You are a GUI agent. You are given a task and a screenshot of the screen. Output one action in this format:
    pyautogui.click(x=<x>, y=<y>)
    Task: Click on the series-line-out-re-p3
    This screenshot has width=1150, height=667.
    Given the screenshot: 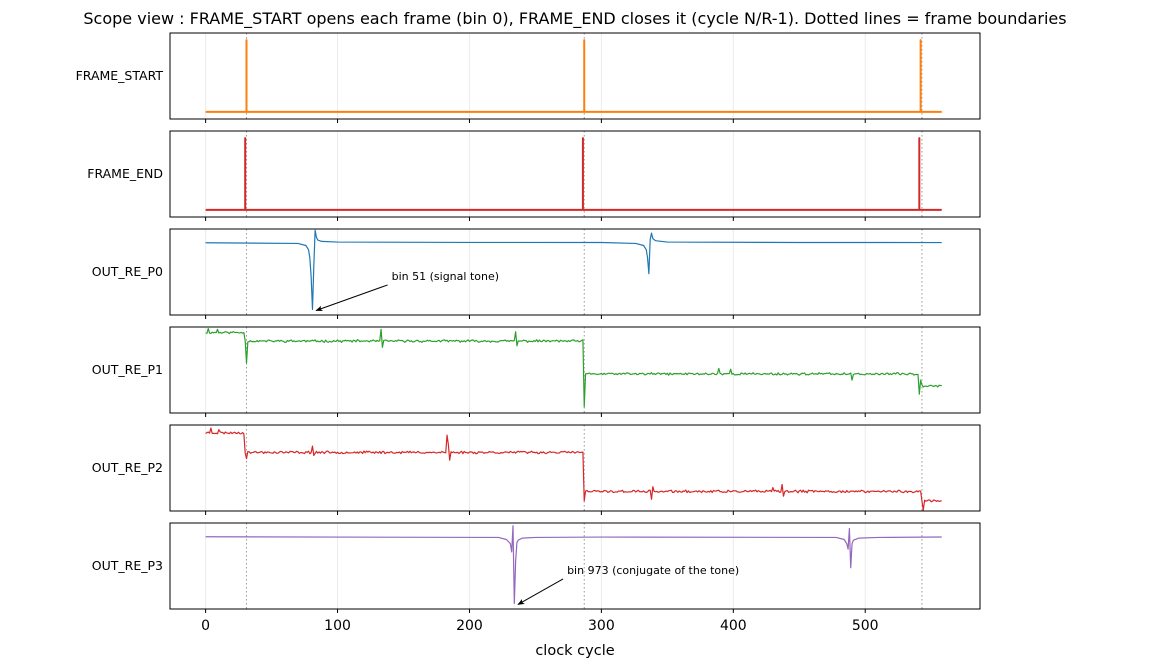 What is the action you would take?
    pyautogui.click(x=573, y=565)
    